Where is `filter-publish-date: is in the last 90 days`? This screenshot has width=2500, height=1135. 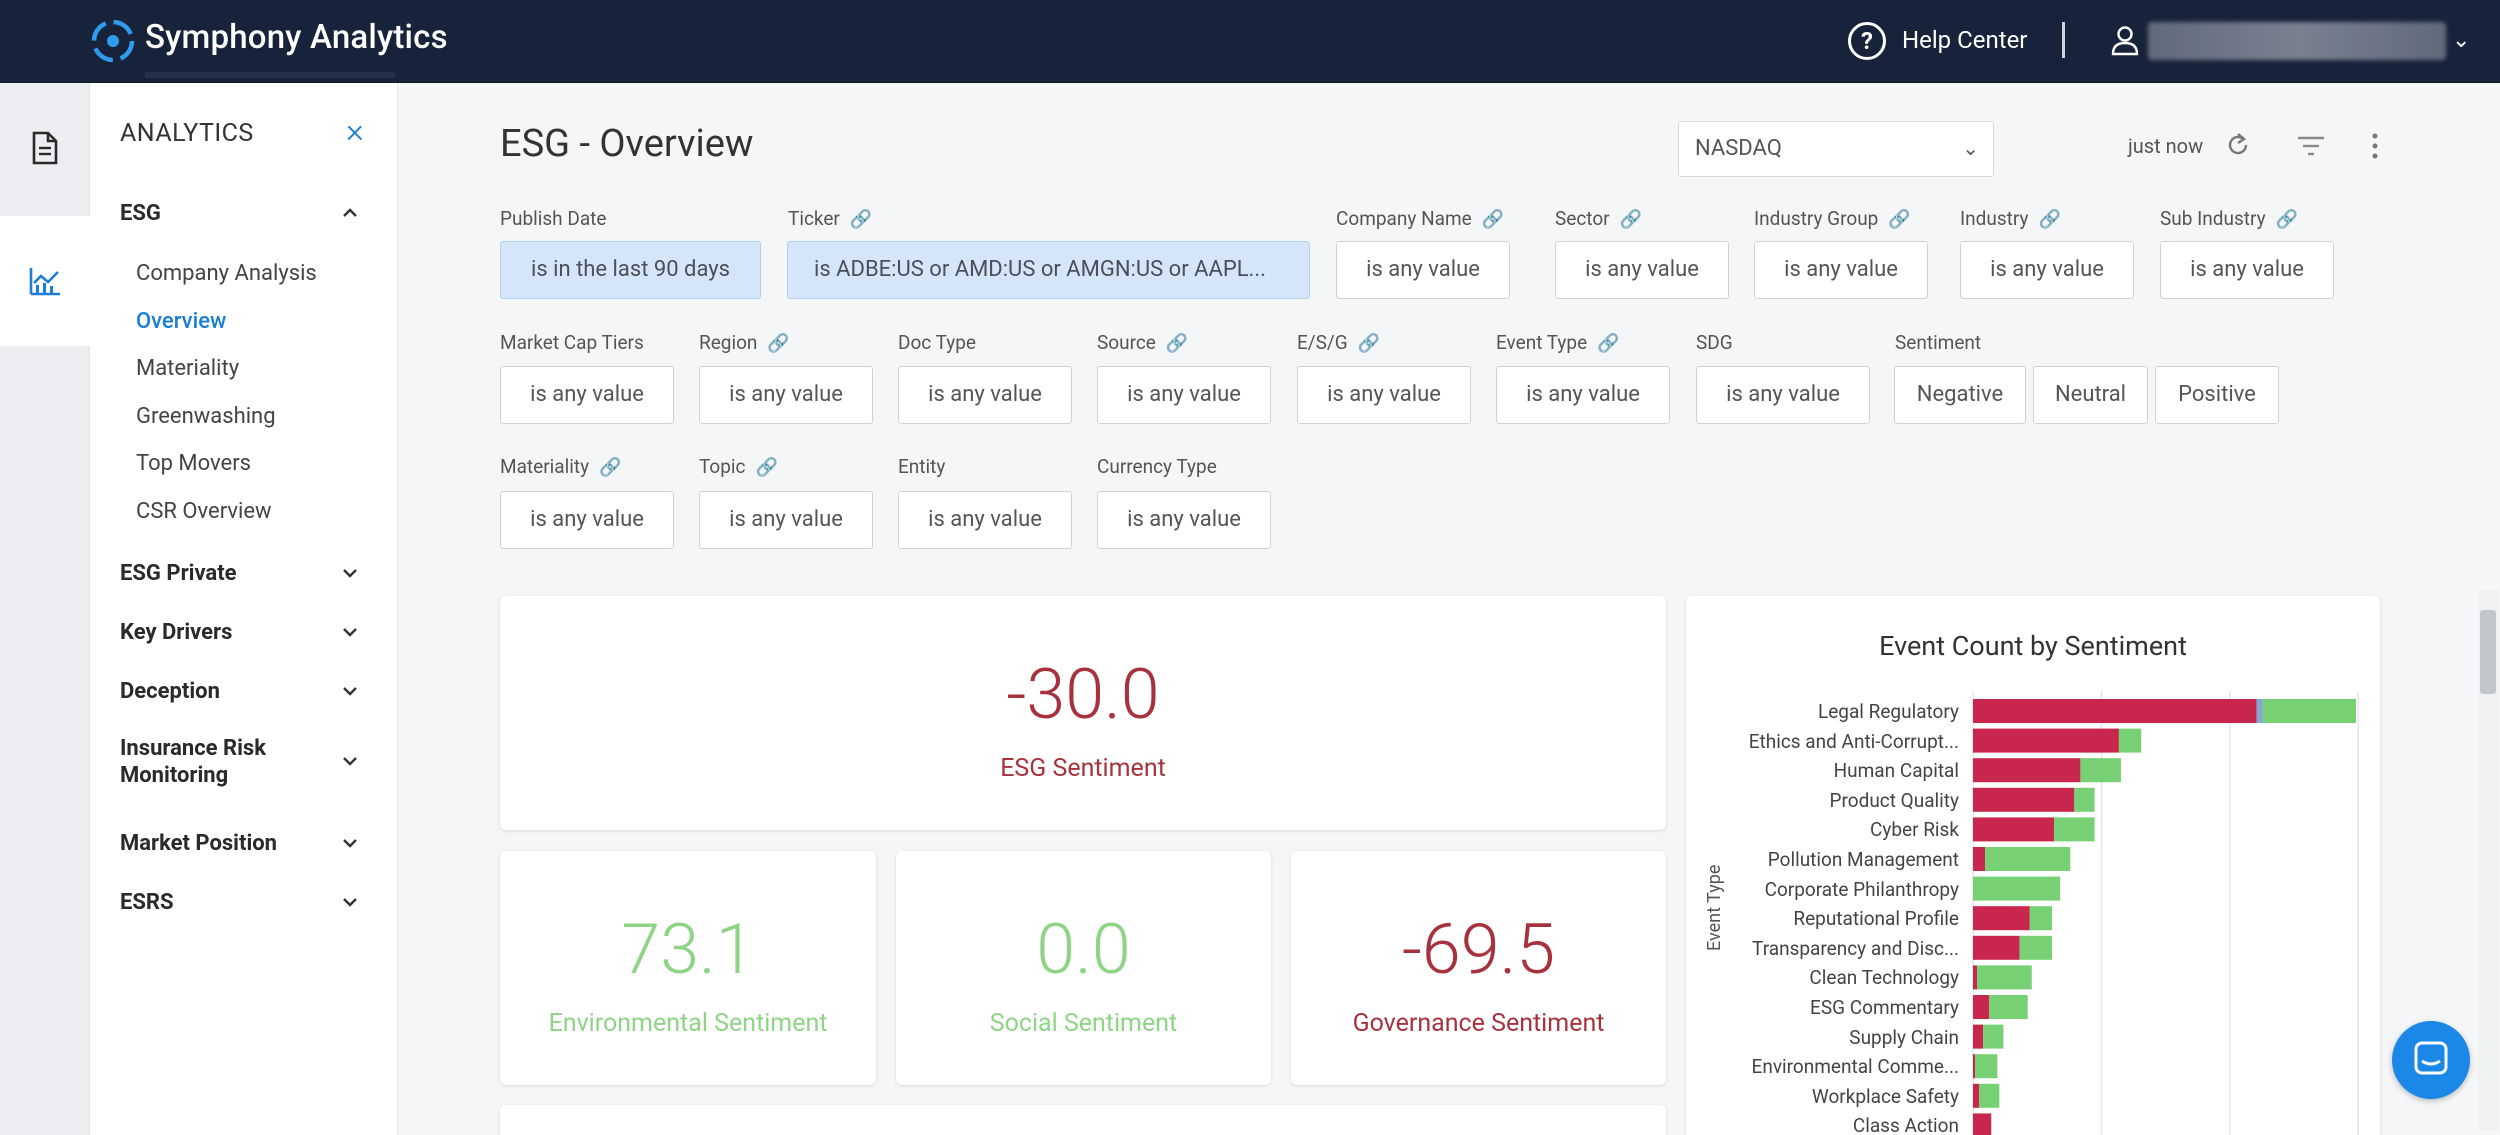 filter-publish-date: is in the last 90 days is located at coordinates (630, 270).